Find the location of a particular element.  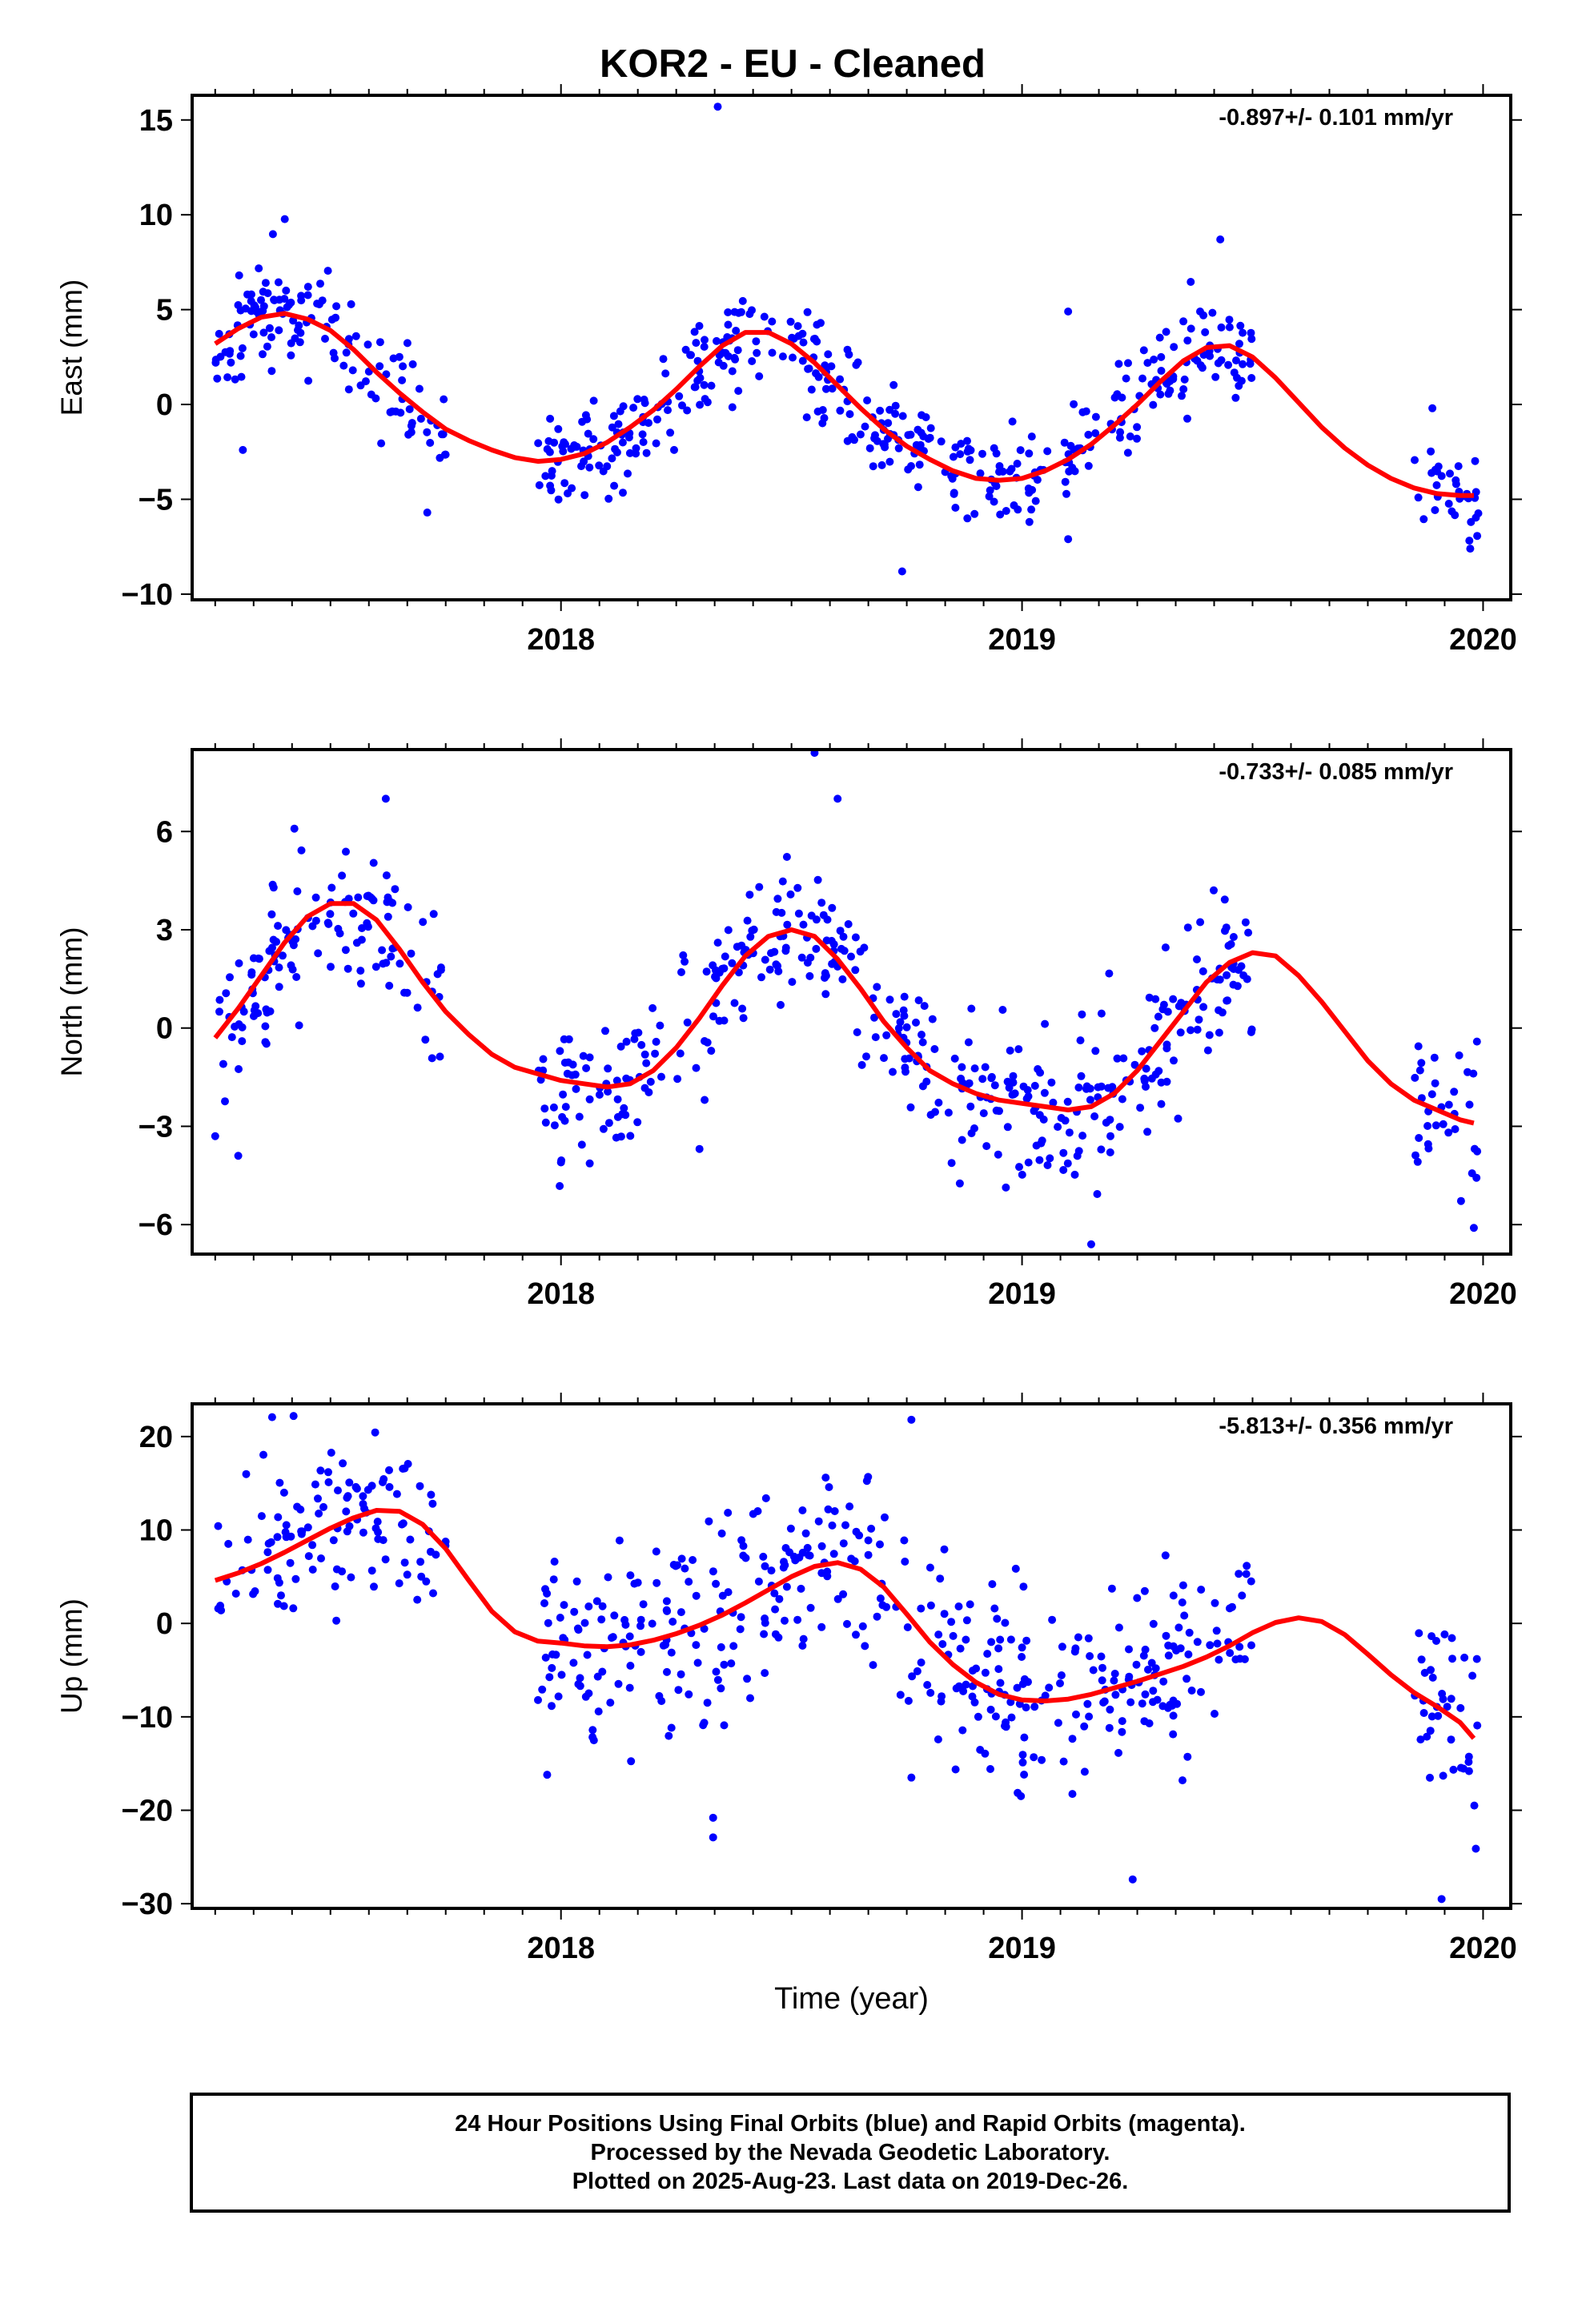

x-tick-label: 2019 is located at coordinates (1022, 1294).